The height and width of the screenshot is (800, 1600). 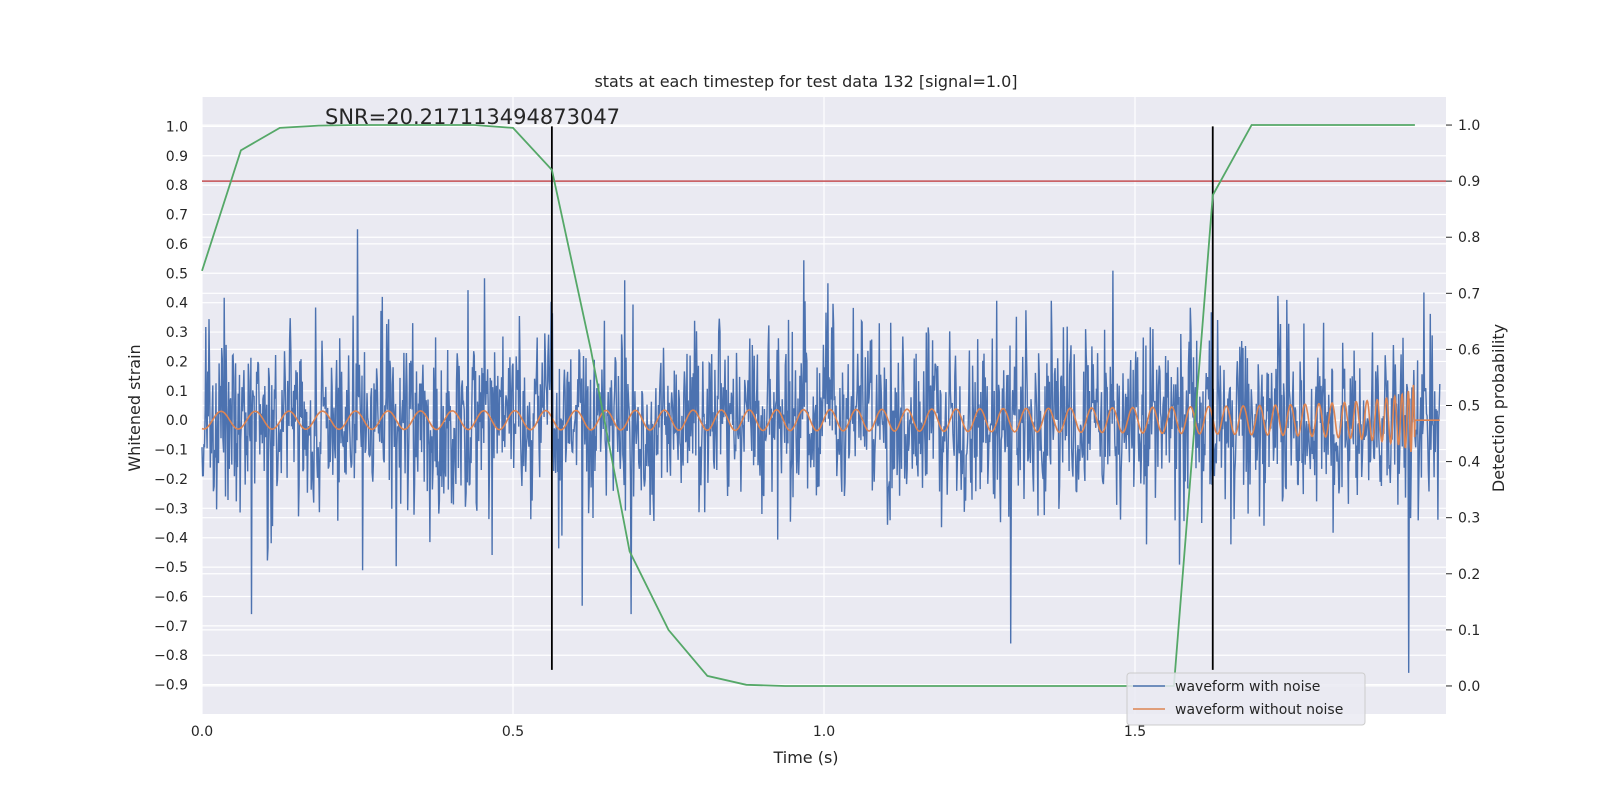 I want to click on y-axis-label-left: Whitened strain, so click(x=134, y=407).